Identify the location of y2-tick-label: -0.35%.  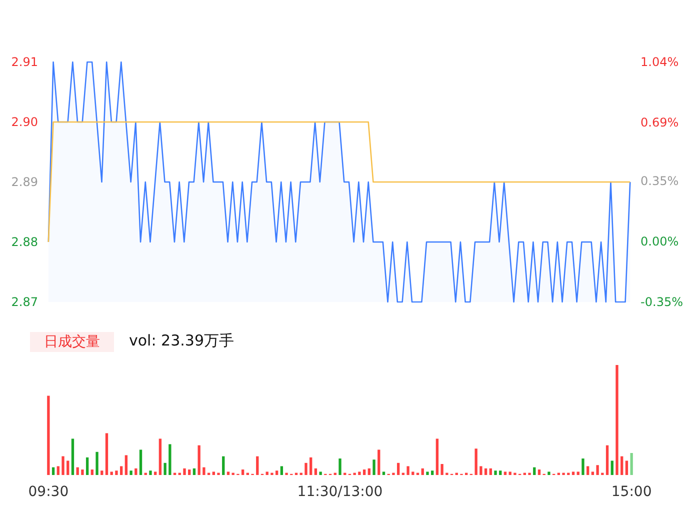
(661, 302).